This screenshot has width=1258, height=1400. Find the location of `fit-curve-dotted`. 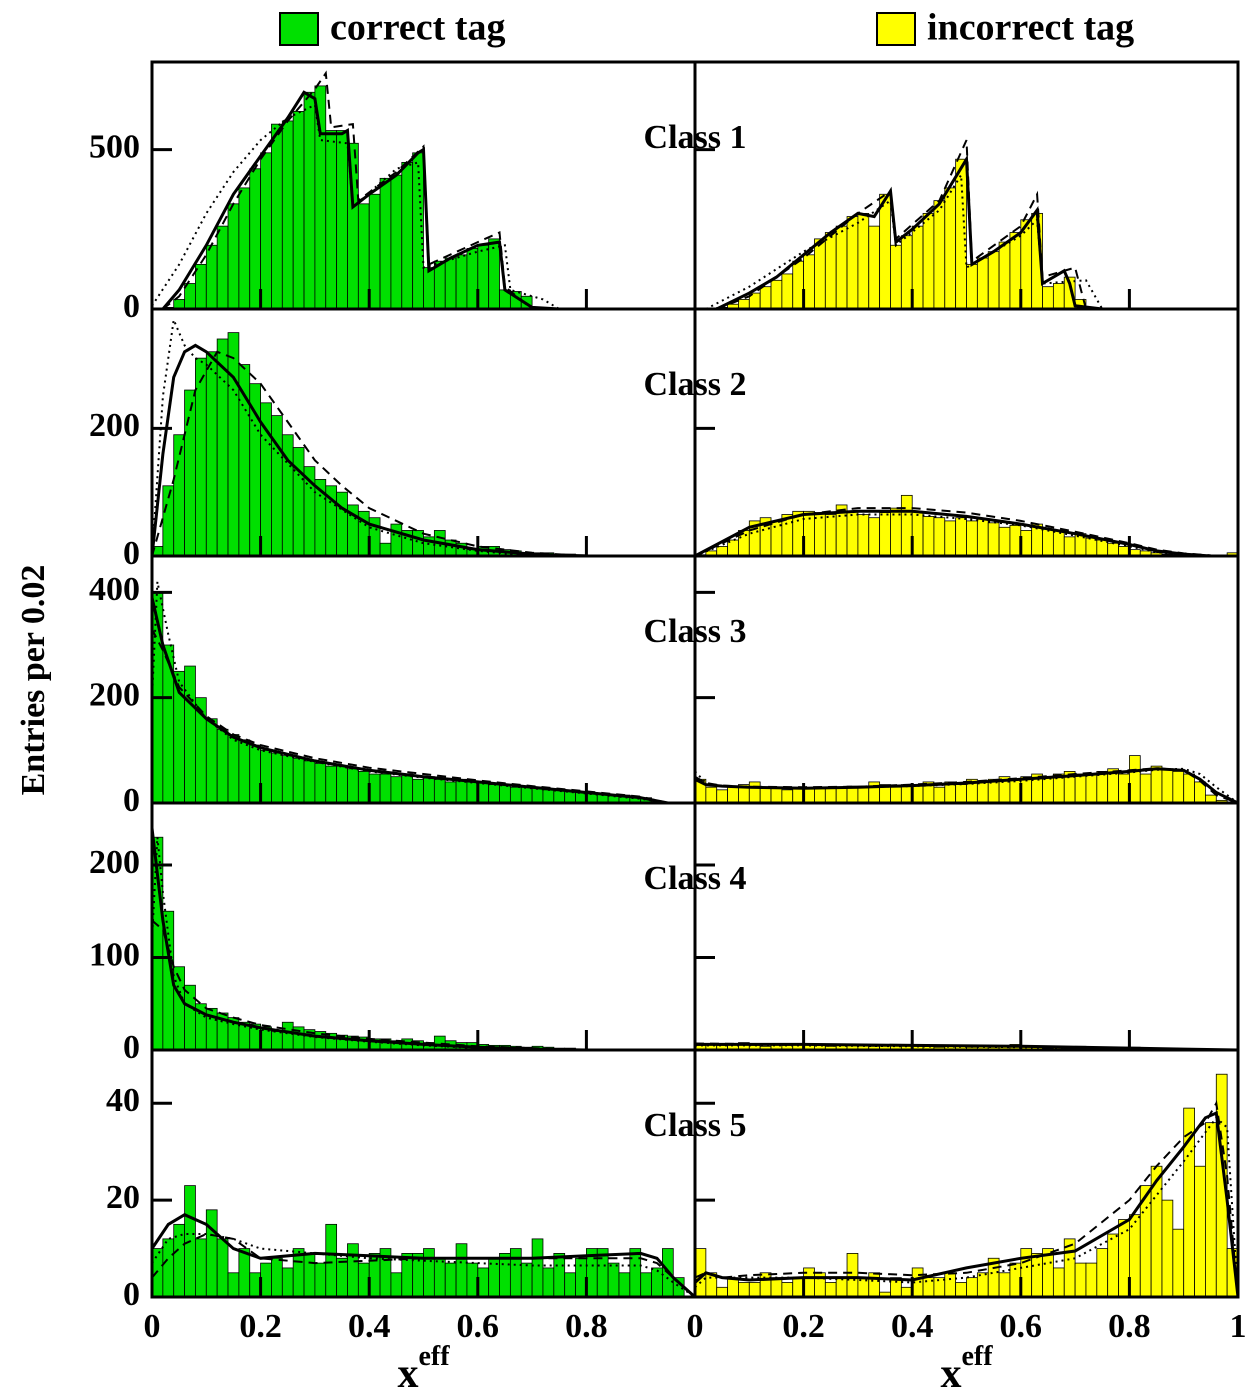

fit-curve-dotted is located at coordinates (904, 240).